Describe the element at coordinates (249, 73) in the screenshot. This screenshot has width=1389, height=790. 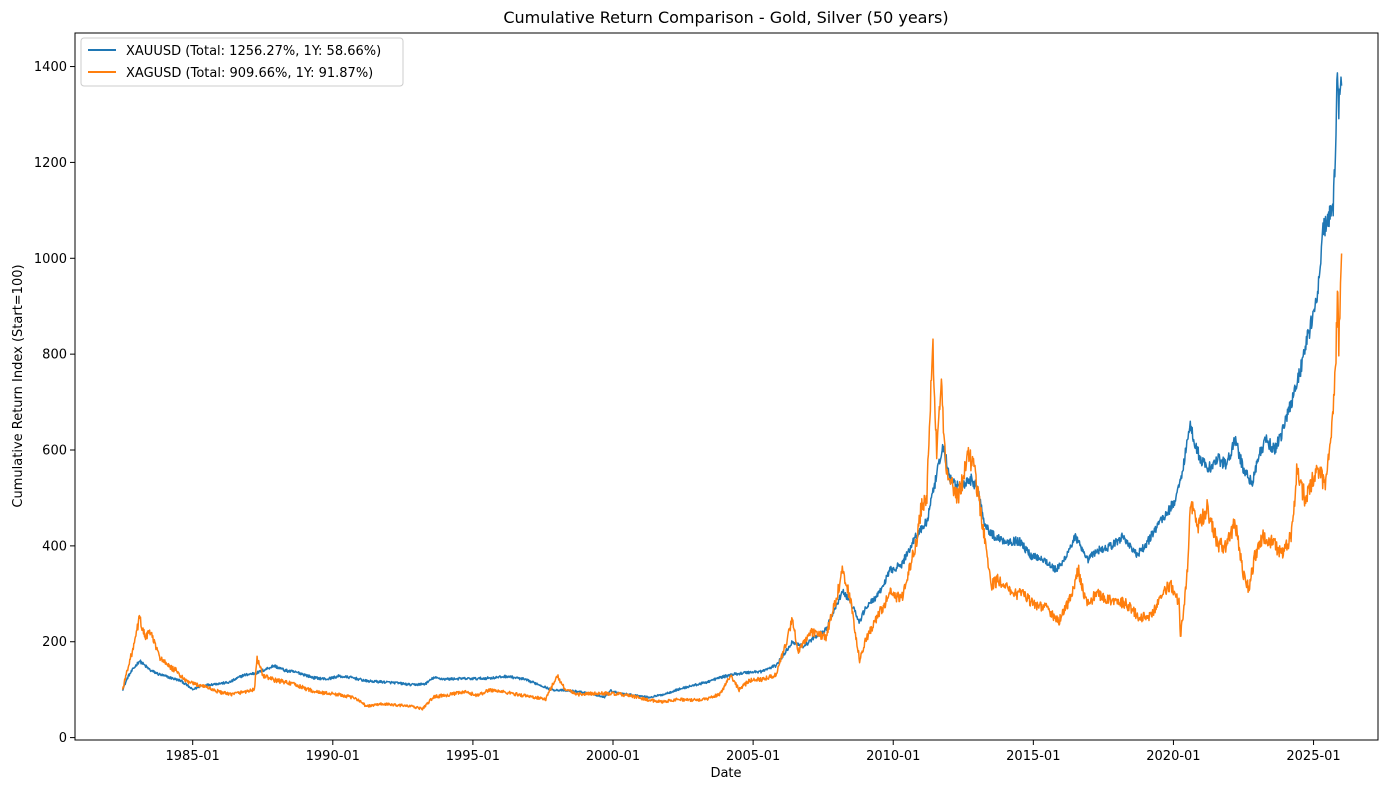
I see `legend-label-xagusd: XAGUSD (Total: 909.66%, 1Y: 91.87%)` at that location.